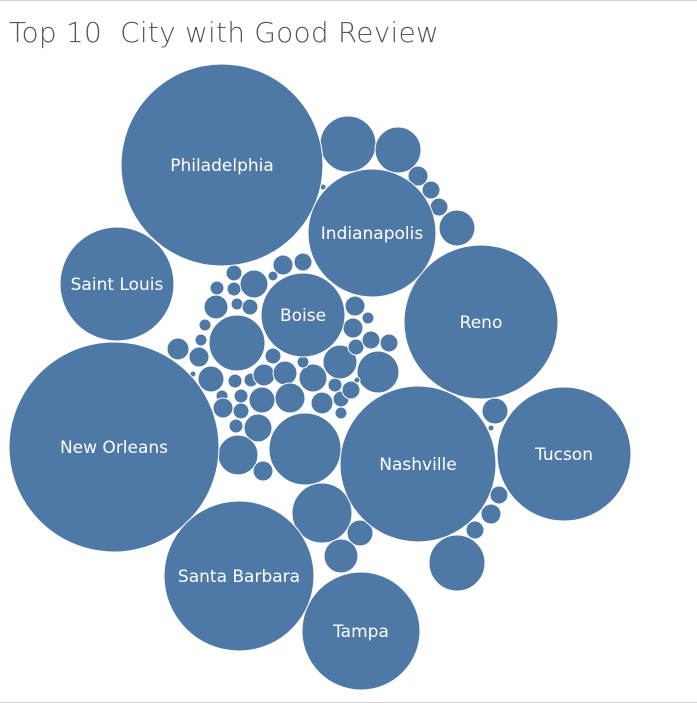 Image resolution: width=697 pixels, height=703 pixels. I want to click on bubble-santa-barbara, so click(239, 576).